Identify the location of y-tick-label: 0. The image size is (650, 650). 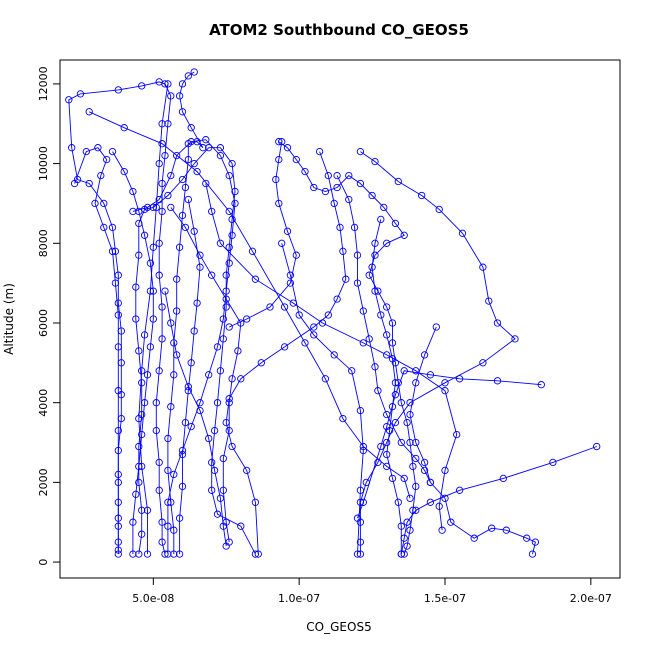
(43, 562).